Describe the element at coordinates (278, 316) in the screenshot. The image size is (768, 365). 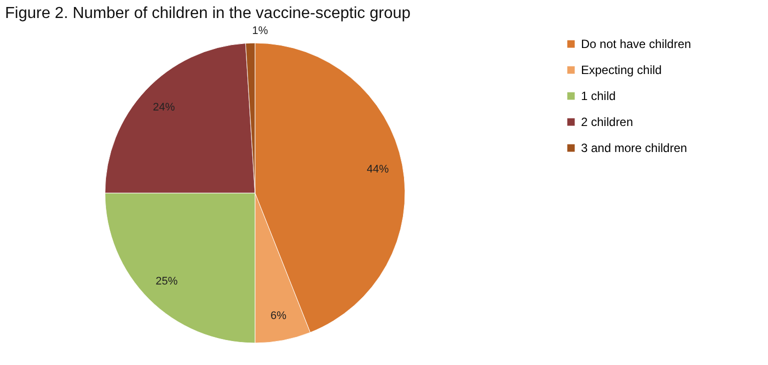
I see `data-label: 6%` at that location.